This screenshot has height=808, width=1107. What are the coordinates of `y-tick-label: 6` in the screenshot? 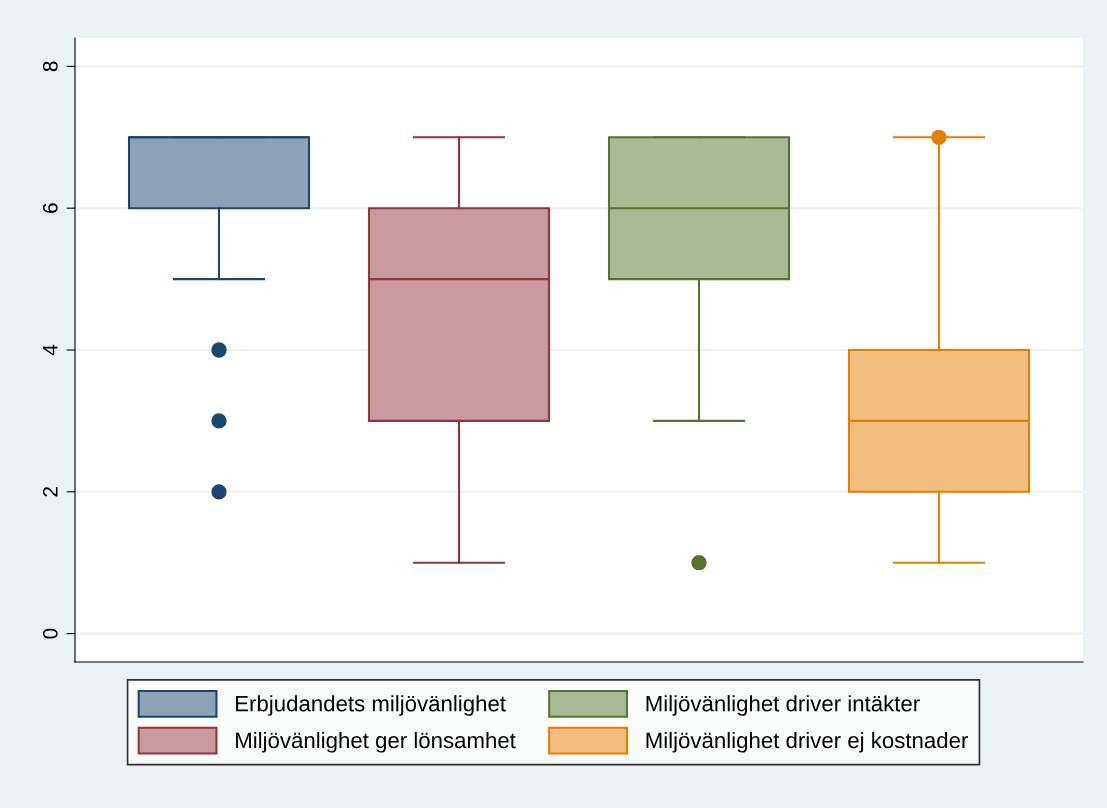 It's located at (50, 208).